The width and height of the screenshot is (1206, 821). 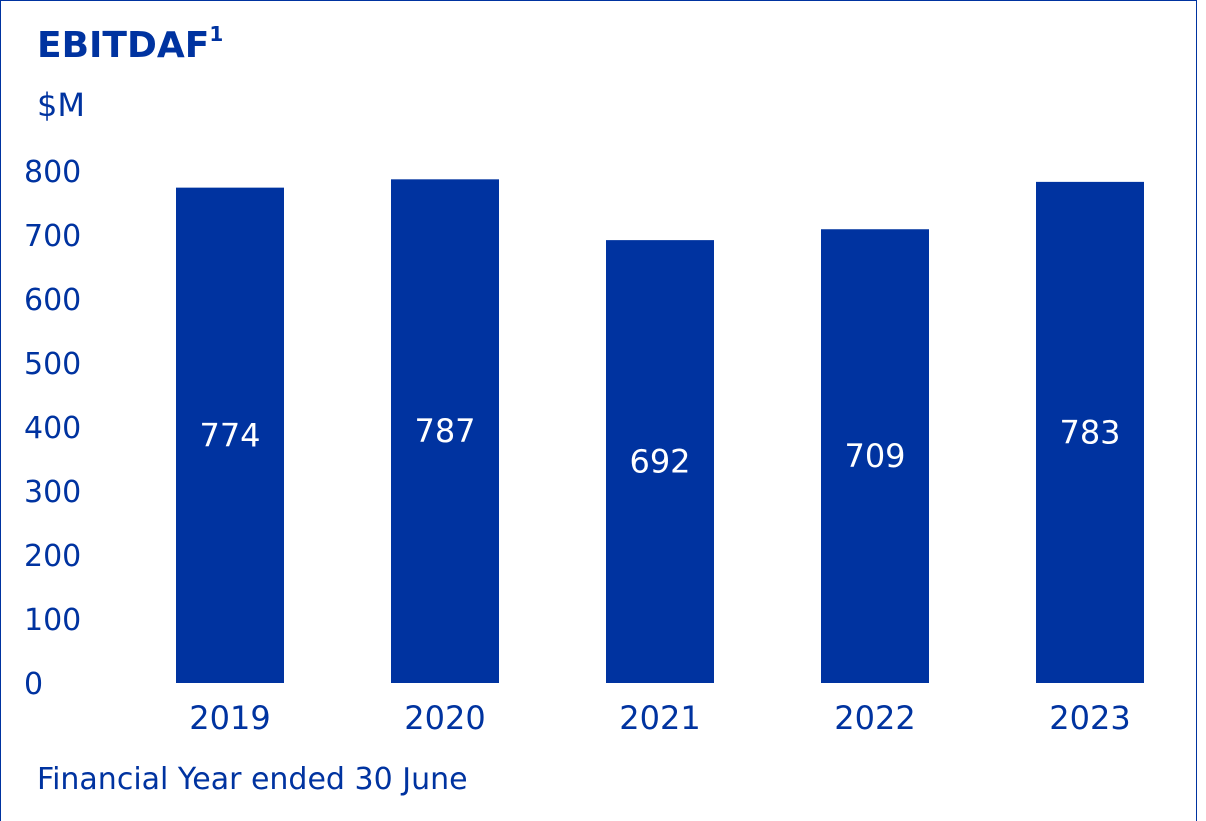 I want to click on bar-2022, so click(x=875, y=456).